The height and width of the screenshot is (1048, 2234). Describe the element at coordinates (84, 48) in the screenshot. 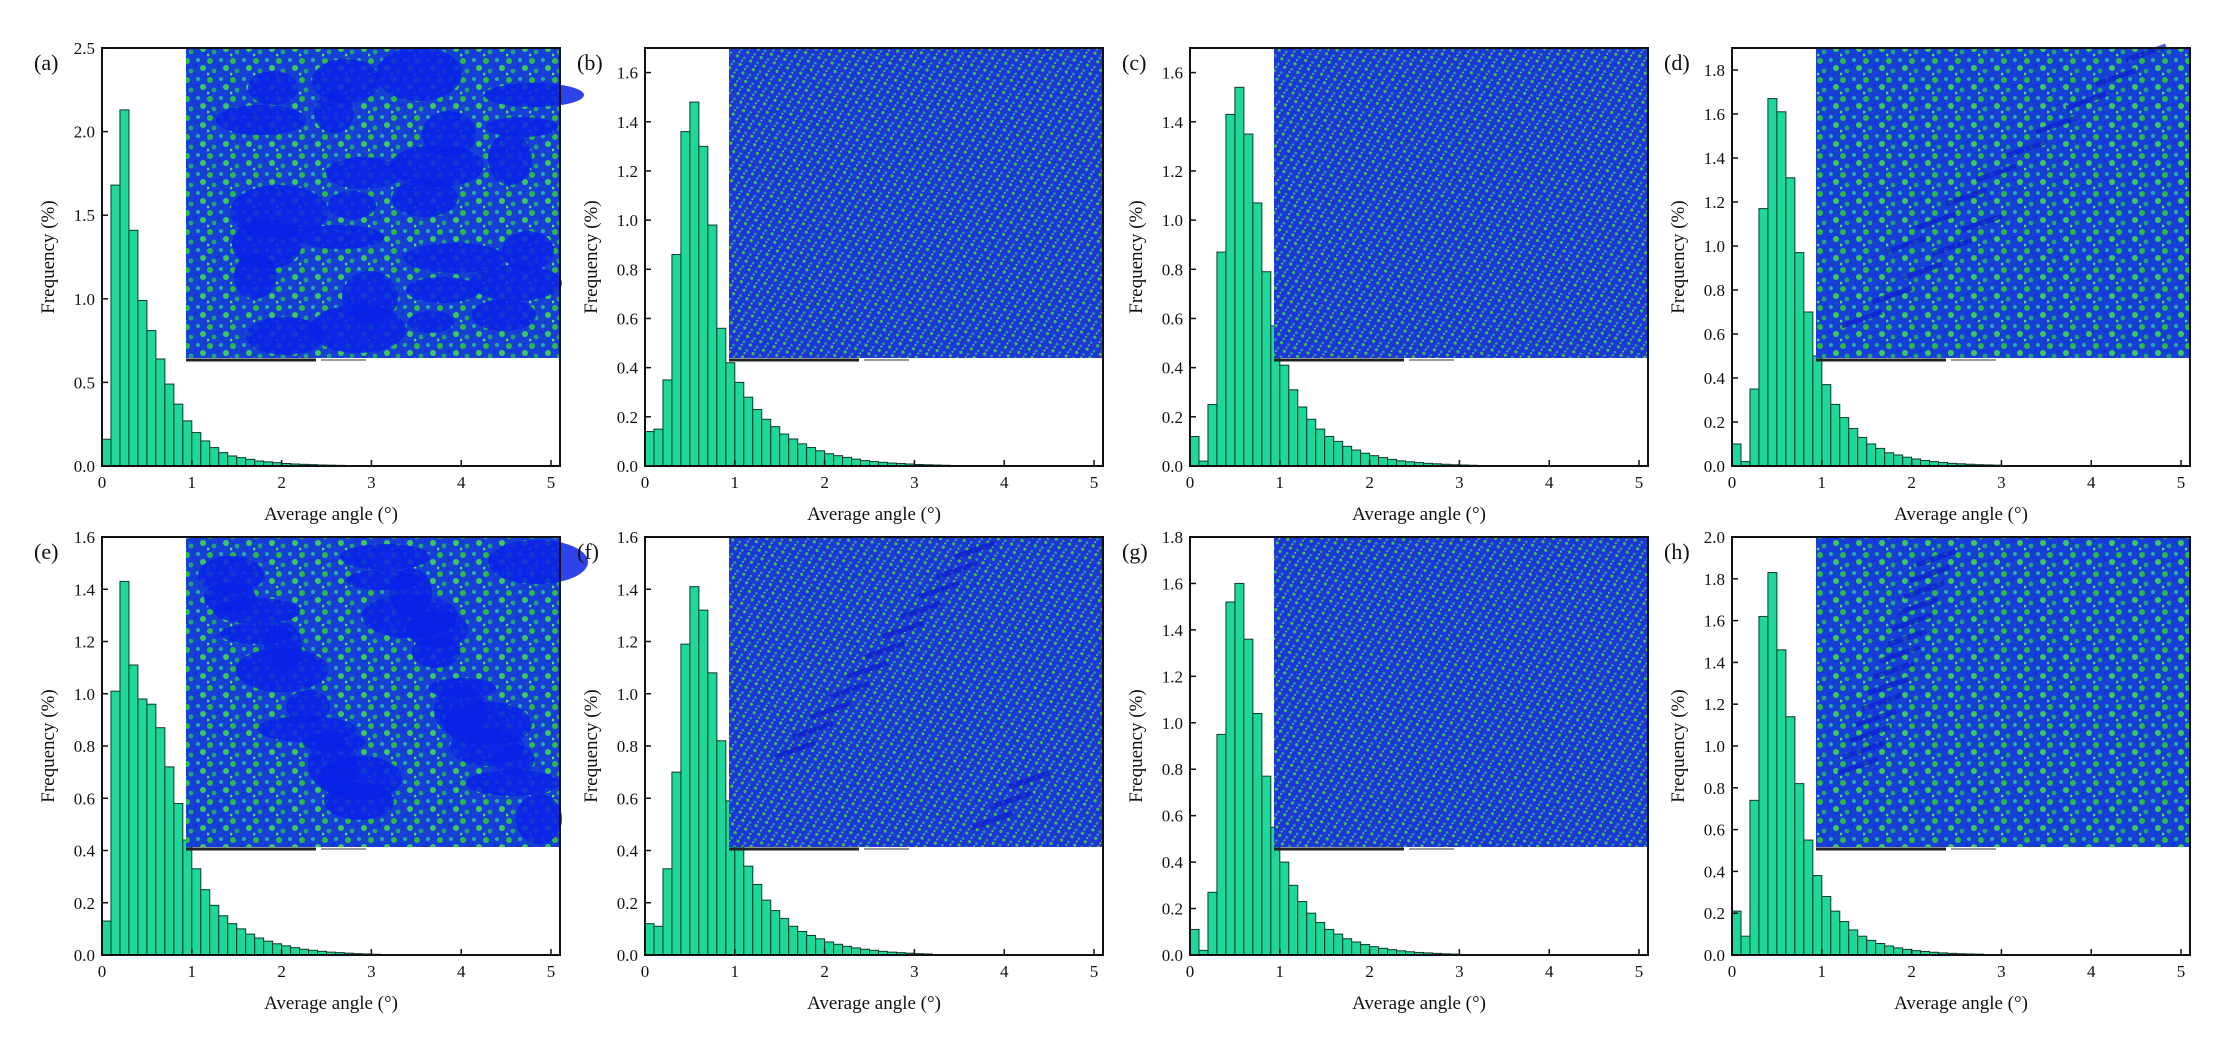

I see `y-tick-label: 2.5` at that location.